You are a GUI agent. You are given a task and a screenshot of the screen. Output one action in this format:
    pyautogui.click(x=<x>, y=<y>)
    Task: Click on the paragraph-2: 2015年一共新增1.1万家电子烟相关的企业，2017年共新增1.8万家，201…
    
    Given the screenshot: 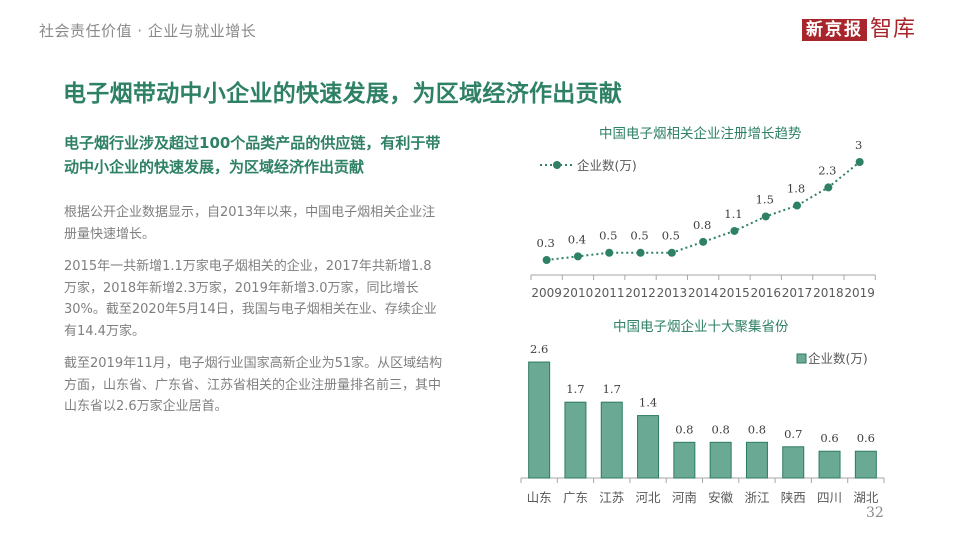 What is the action you would take?
    pyautogui.click(x=250, y=299)
    